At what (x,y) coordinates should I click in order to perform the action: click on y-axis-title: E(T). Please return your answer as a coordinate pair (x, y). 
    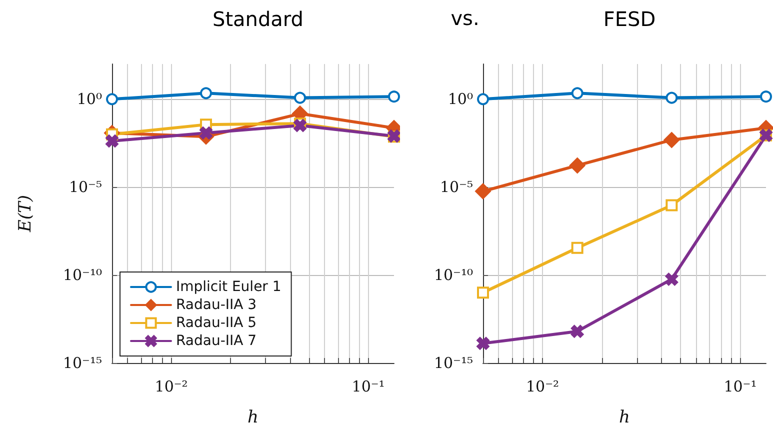
    Looking at the image, I should click on (26, 214).